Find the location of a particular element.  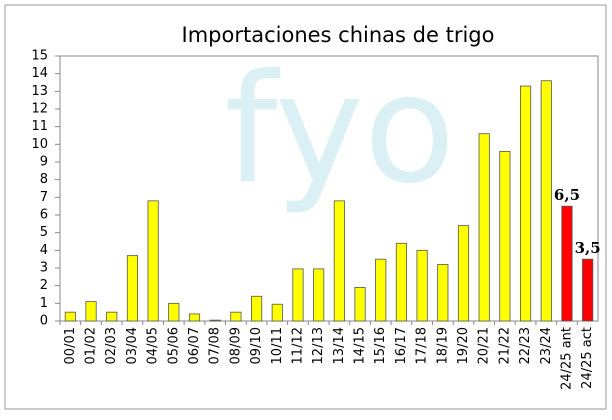

x-tick-label: 00/01 is located at coordinates (70, 345).